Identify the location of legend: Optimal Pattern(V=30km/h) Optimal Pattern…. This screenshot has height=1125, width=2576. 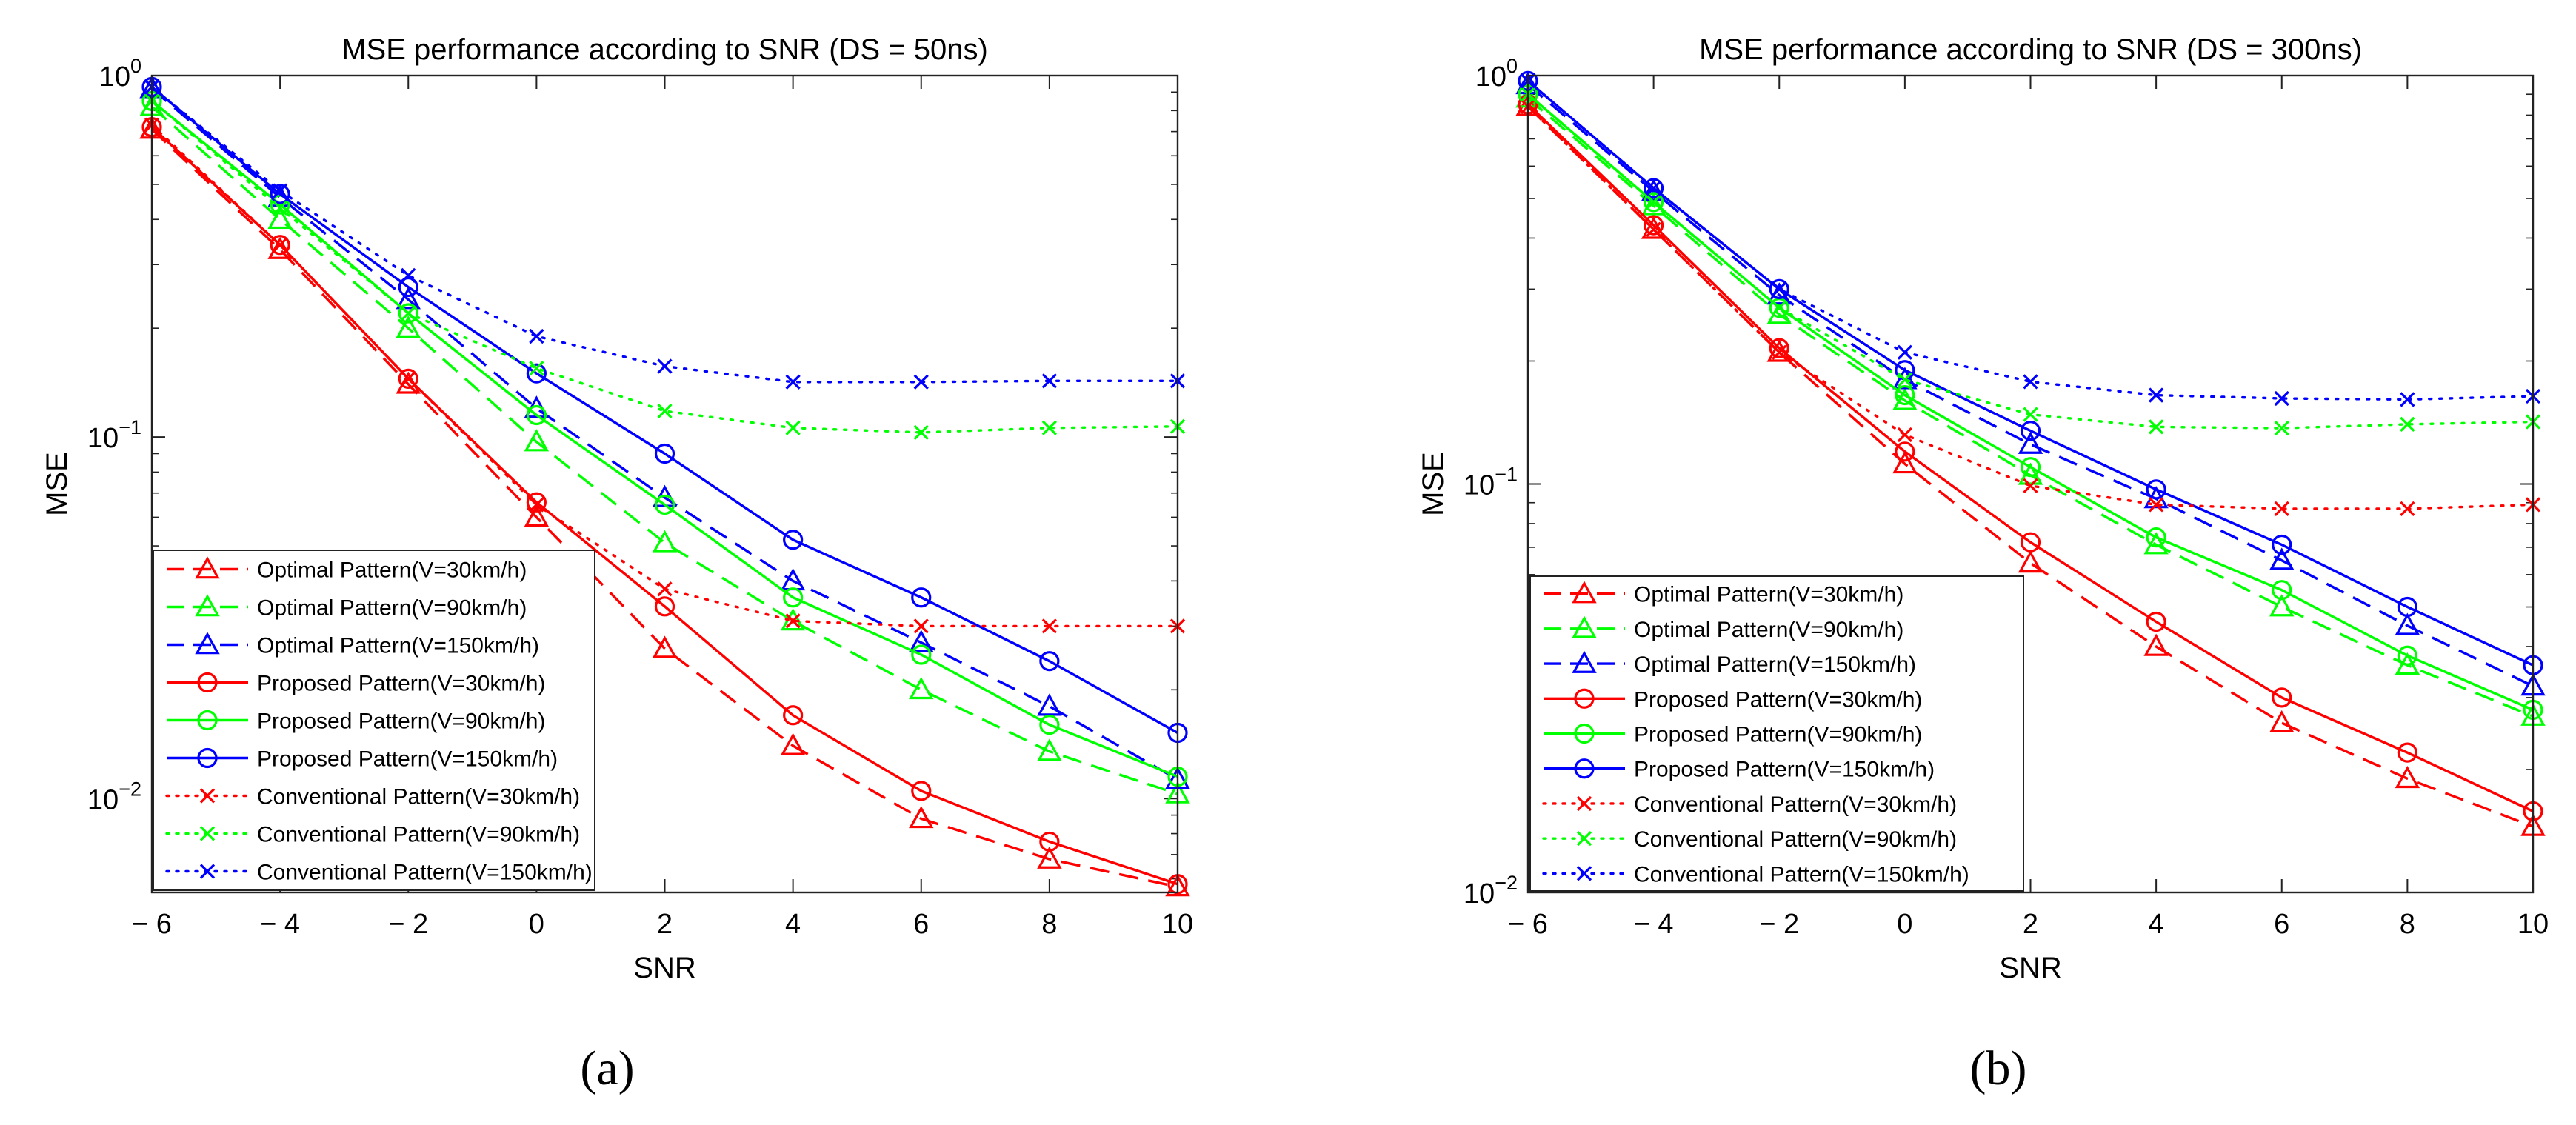
(374, 720).